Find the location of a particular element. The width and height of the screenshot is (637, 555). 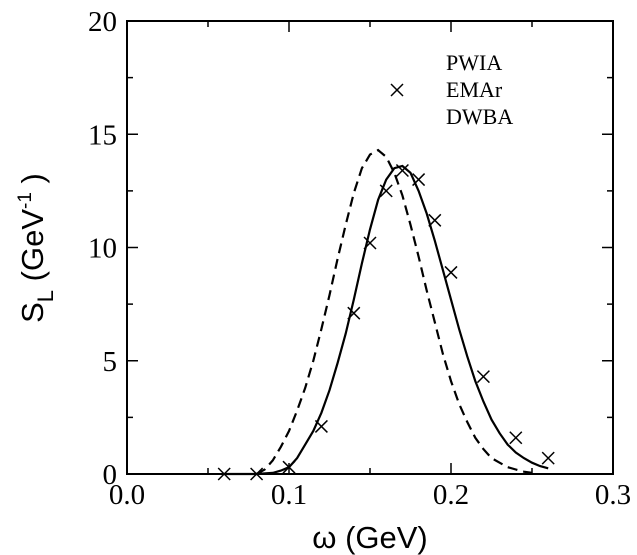

y-tick-label: 5 is located at coordinates (110, 362).